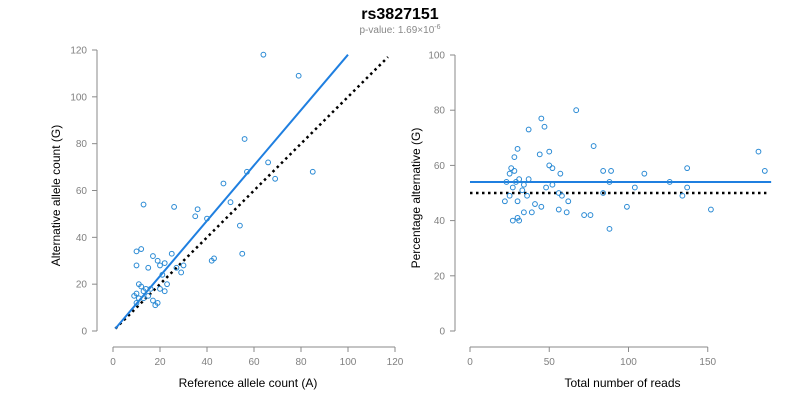 The image size is (800, 400). I want to click on x-axis-title: Total number of reads, so click(622, 383).